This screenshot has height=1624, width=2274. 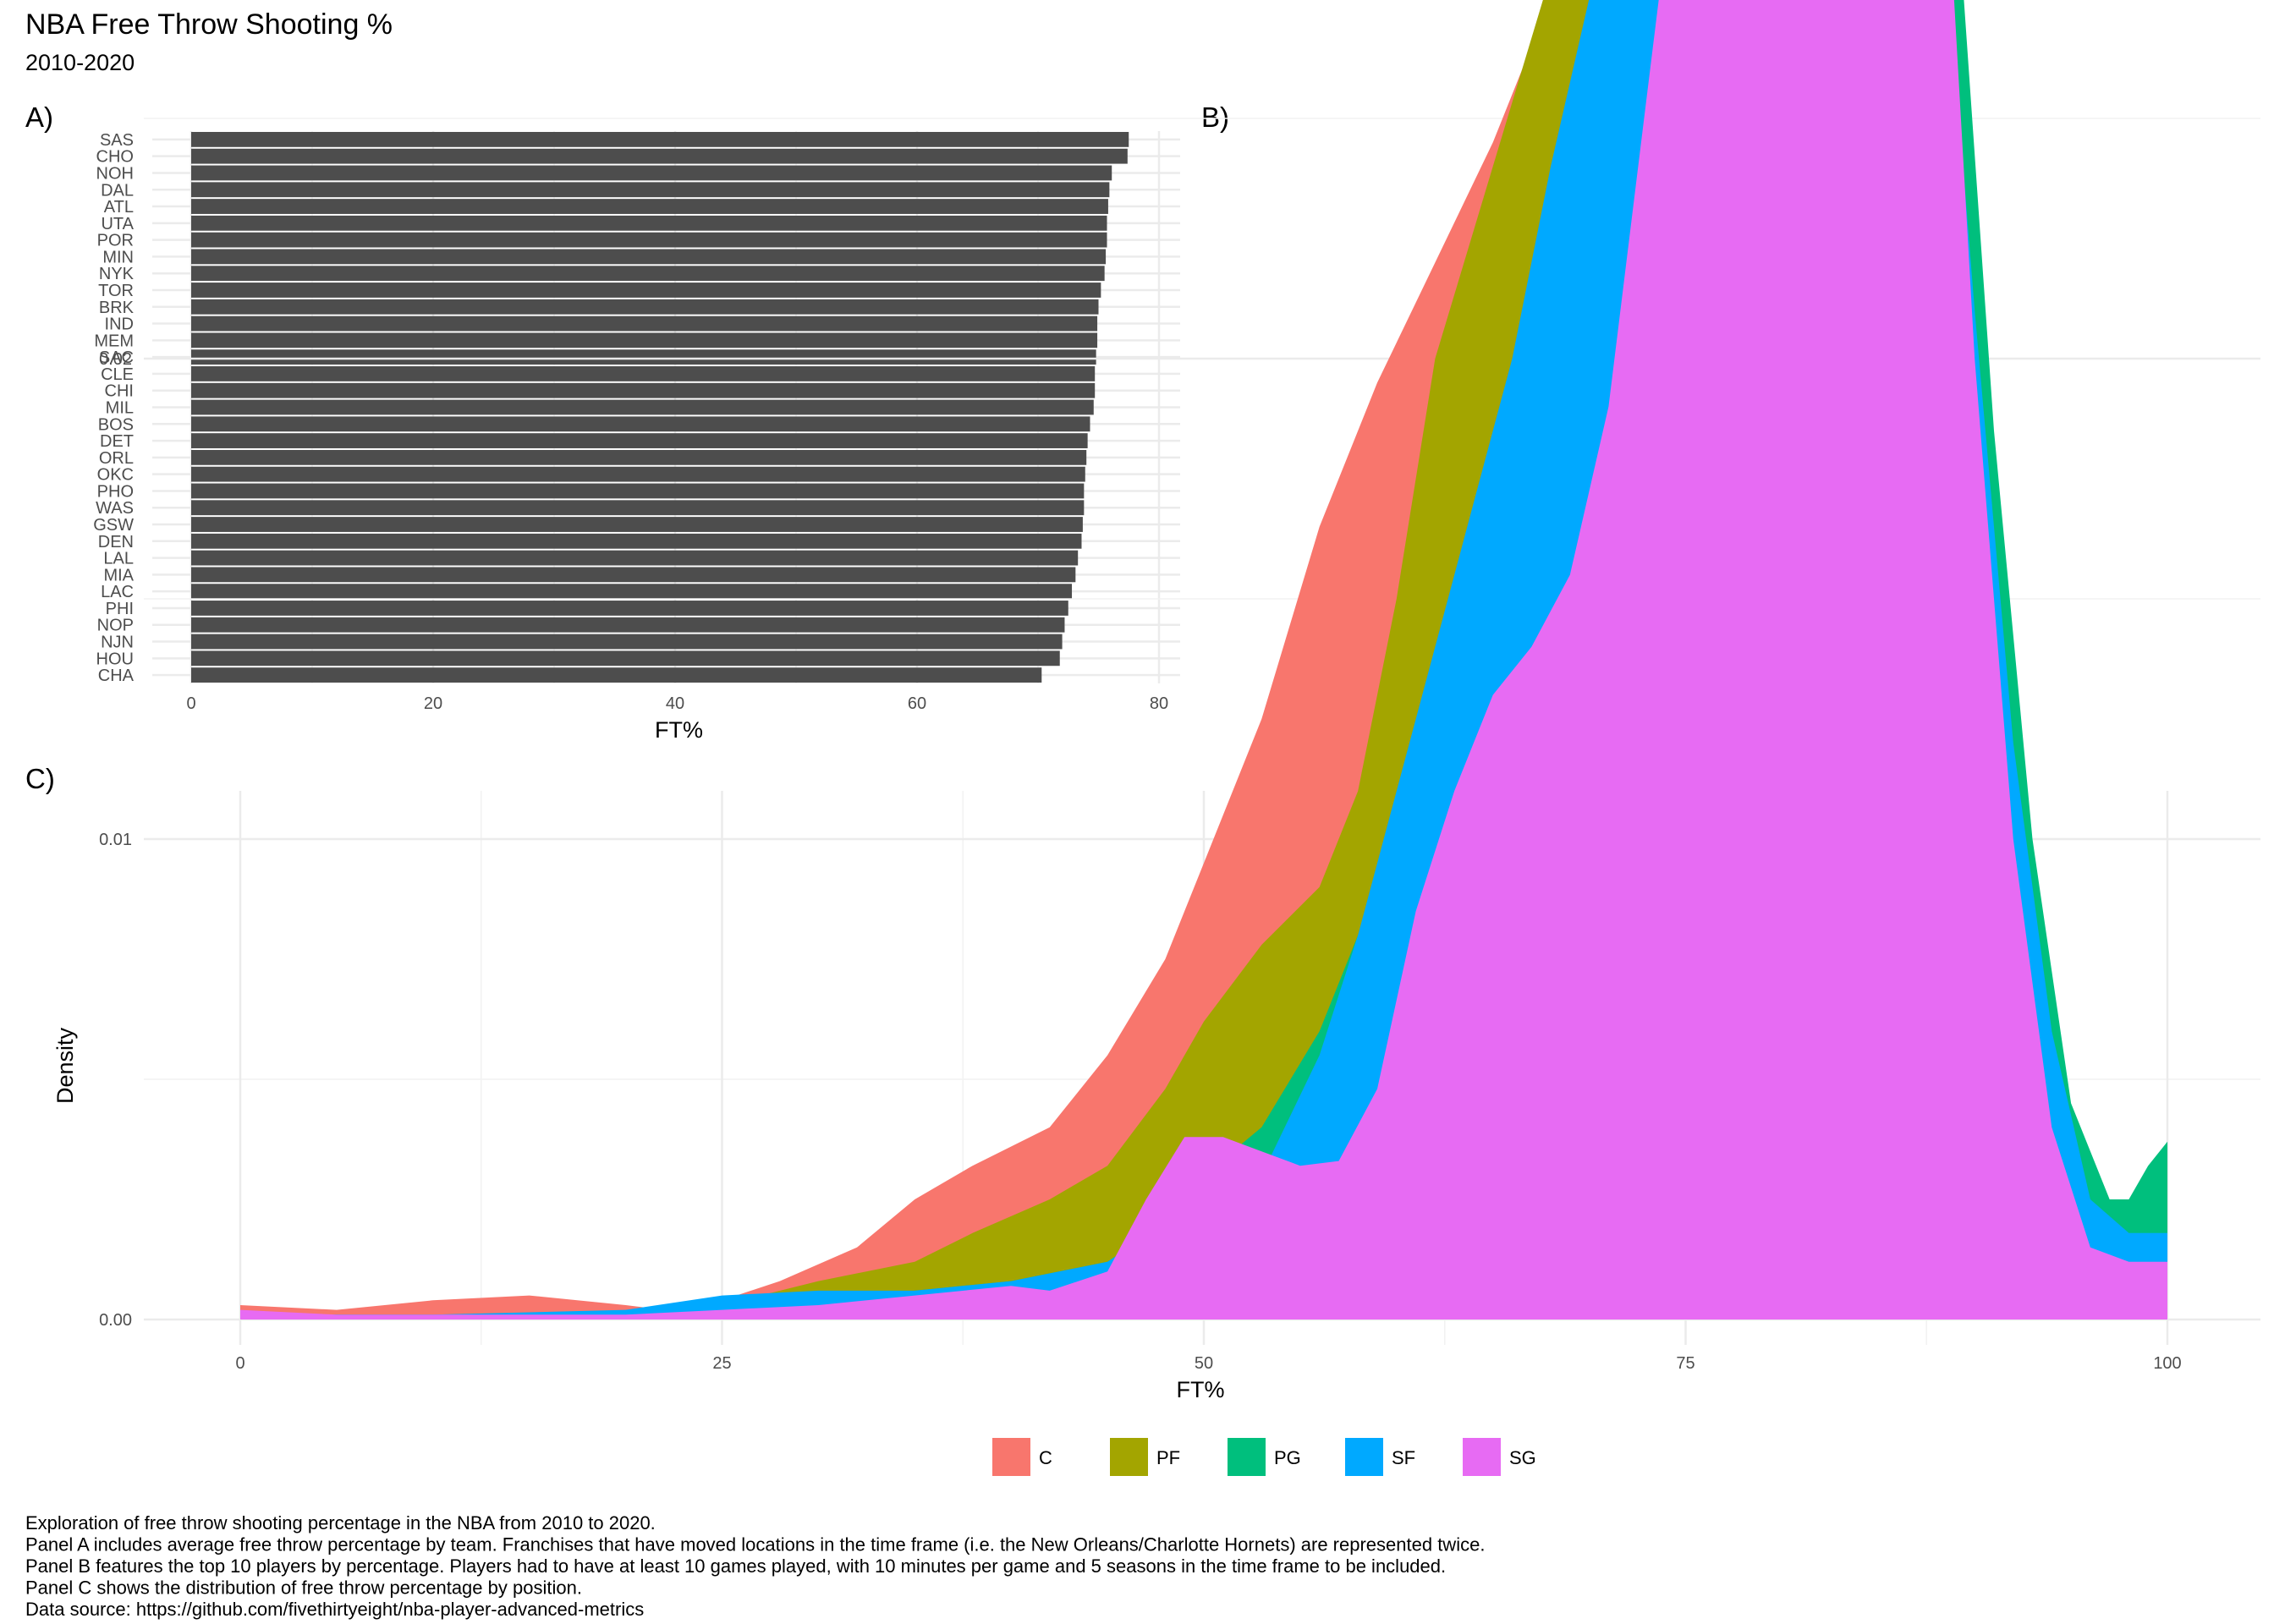 I want to click on bar-mil, so click(x=642, y=407).